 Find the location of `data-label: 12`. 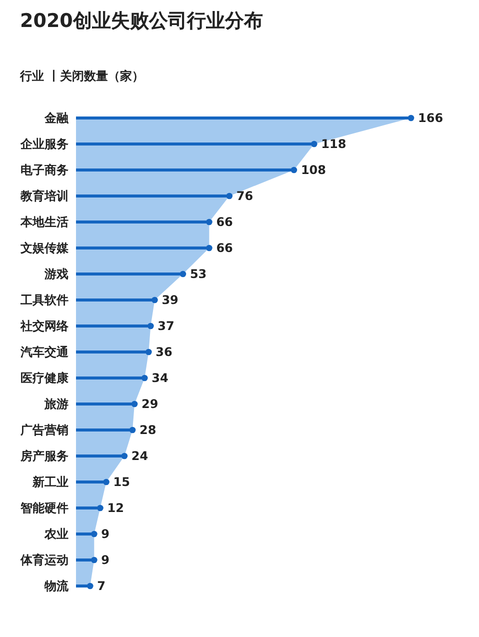

data-label: 12 is located at coordinates (115, 508).